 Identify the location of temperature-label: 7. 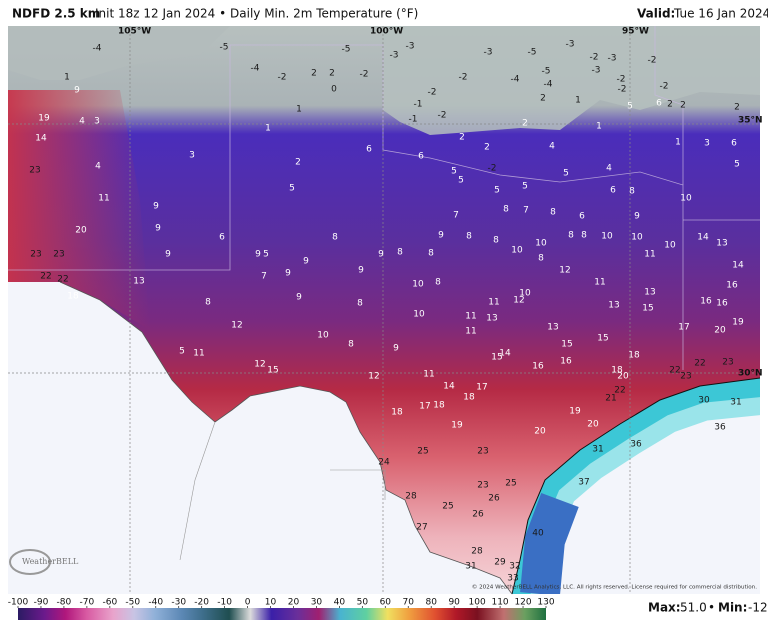
(526, 211).